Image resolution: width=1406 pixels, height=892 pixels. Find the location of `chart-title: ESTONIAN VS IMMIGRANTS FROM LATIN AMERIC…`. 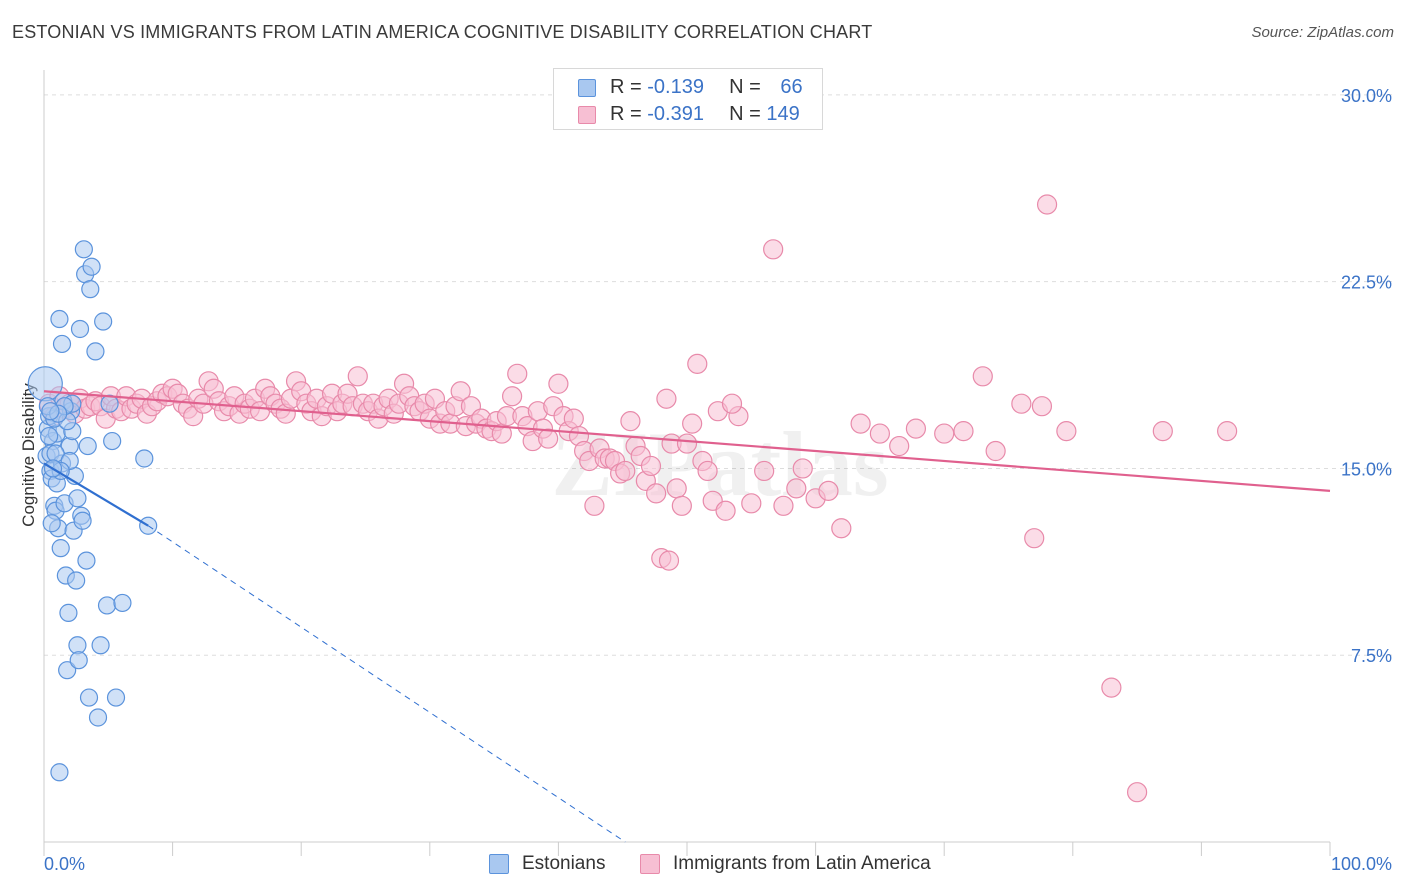

chart-title: ESTONIAN VS IMMIGRANTS FROM LATIN AMERIC… is located at coordinates (442, 32).